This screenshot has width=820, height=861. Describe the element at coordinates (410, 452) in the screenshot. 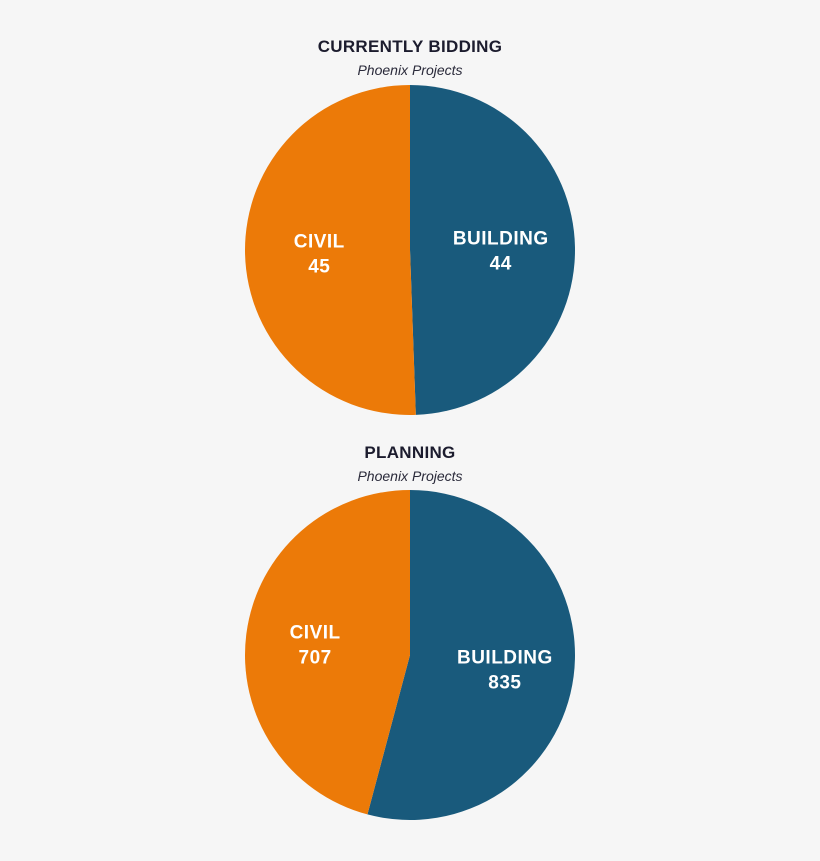

I see `chart-title: PLANNING` at that location.